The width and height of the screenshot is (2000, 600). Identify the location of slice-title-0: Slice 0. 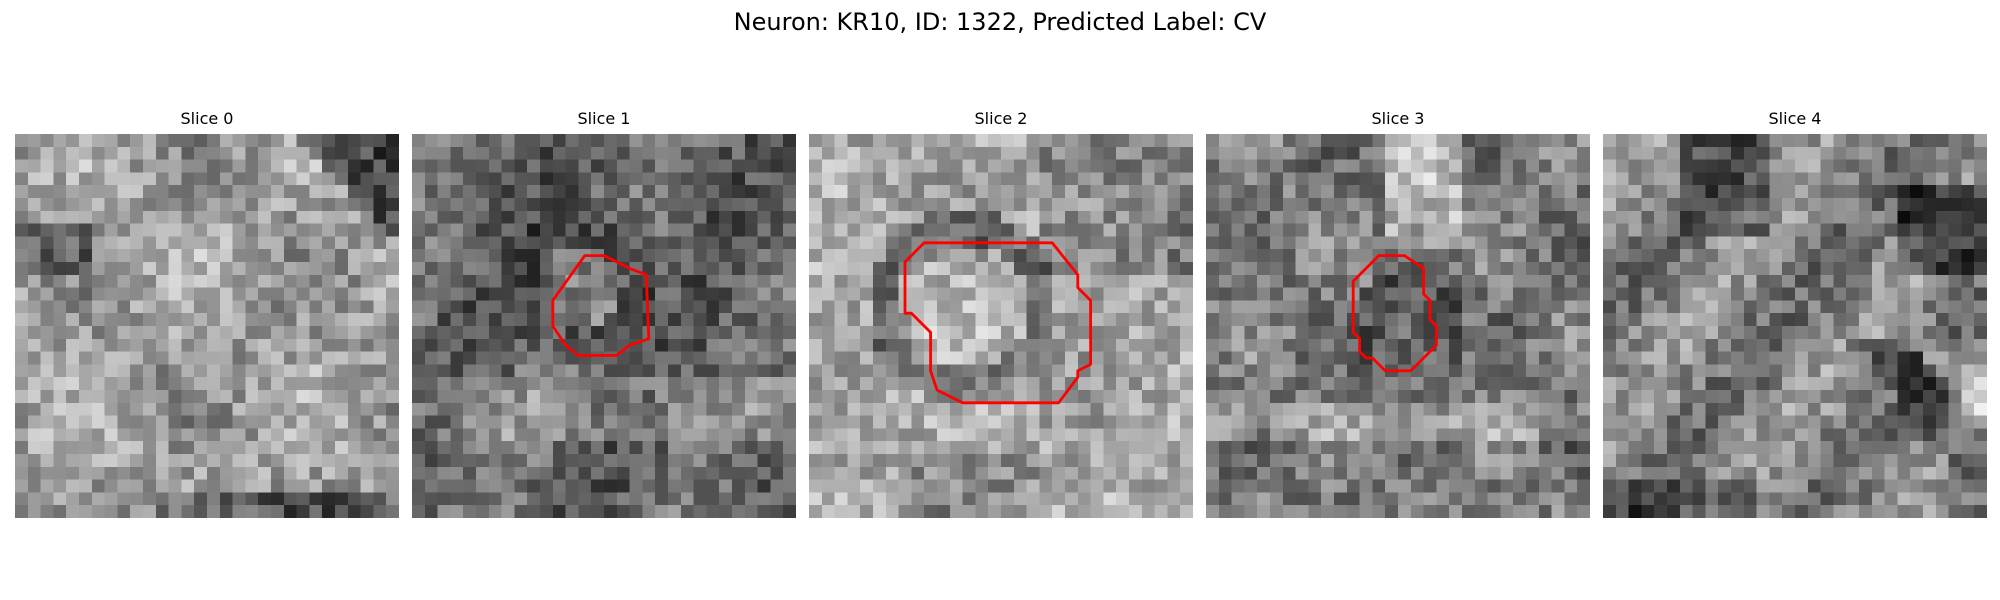
(207, 118).